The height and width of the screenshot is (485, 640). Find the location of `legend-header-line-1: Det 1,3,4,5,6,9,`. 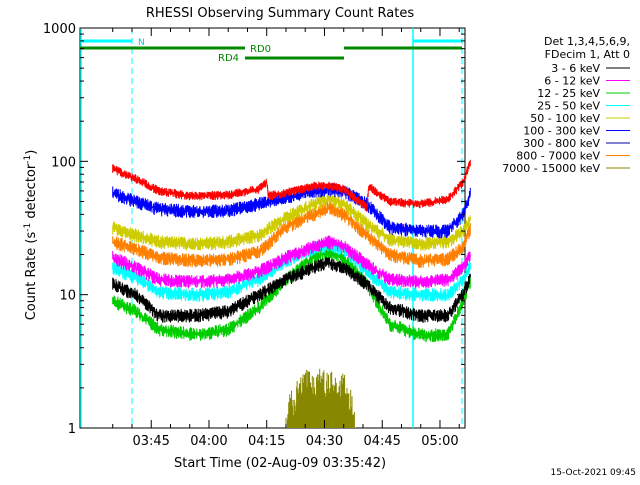

legend-header-line-1: Det 1,3,4,5,6,9, is located at coordinates (587, 41).